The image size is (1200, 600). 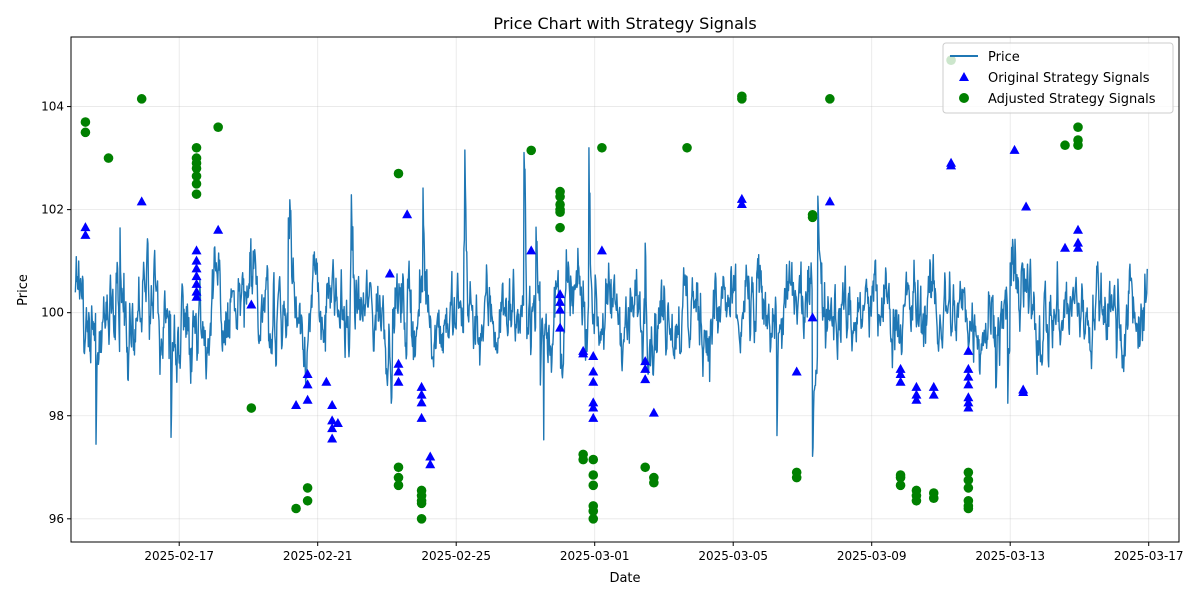 What do you see at coordinates (624, 578) in the screenshot?
I see `x-axis-title: Date` at bounding box center [624, 578].